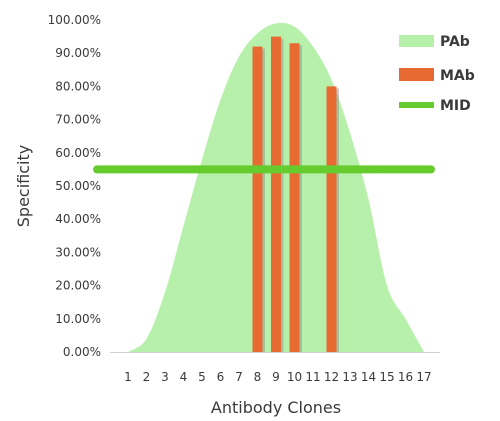  What do you see at coordinates (78, 186) in the screenshot?
I see `y-tick-label: 50.00%` at bounding box center [78, 186].